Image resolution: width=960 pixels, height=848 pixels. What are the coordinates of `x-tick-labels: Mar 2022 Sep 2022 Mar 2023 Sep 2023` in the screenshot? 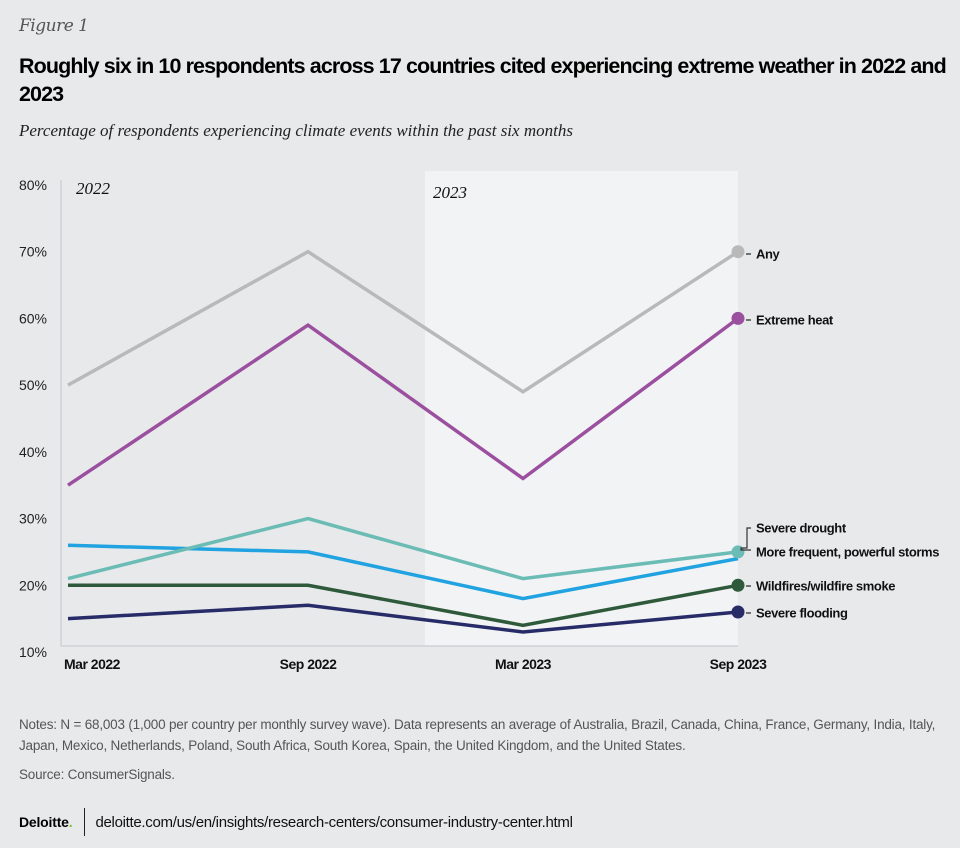 It's located at (416, 664).